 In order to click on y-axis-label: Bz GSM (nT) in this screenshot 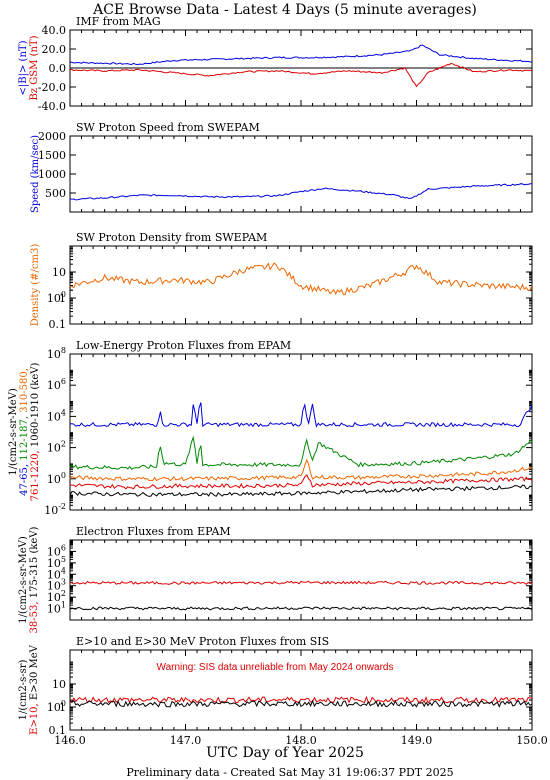, I will do `click(34, 67)`.